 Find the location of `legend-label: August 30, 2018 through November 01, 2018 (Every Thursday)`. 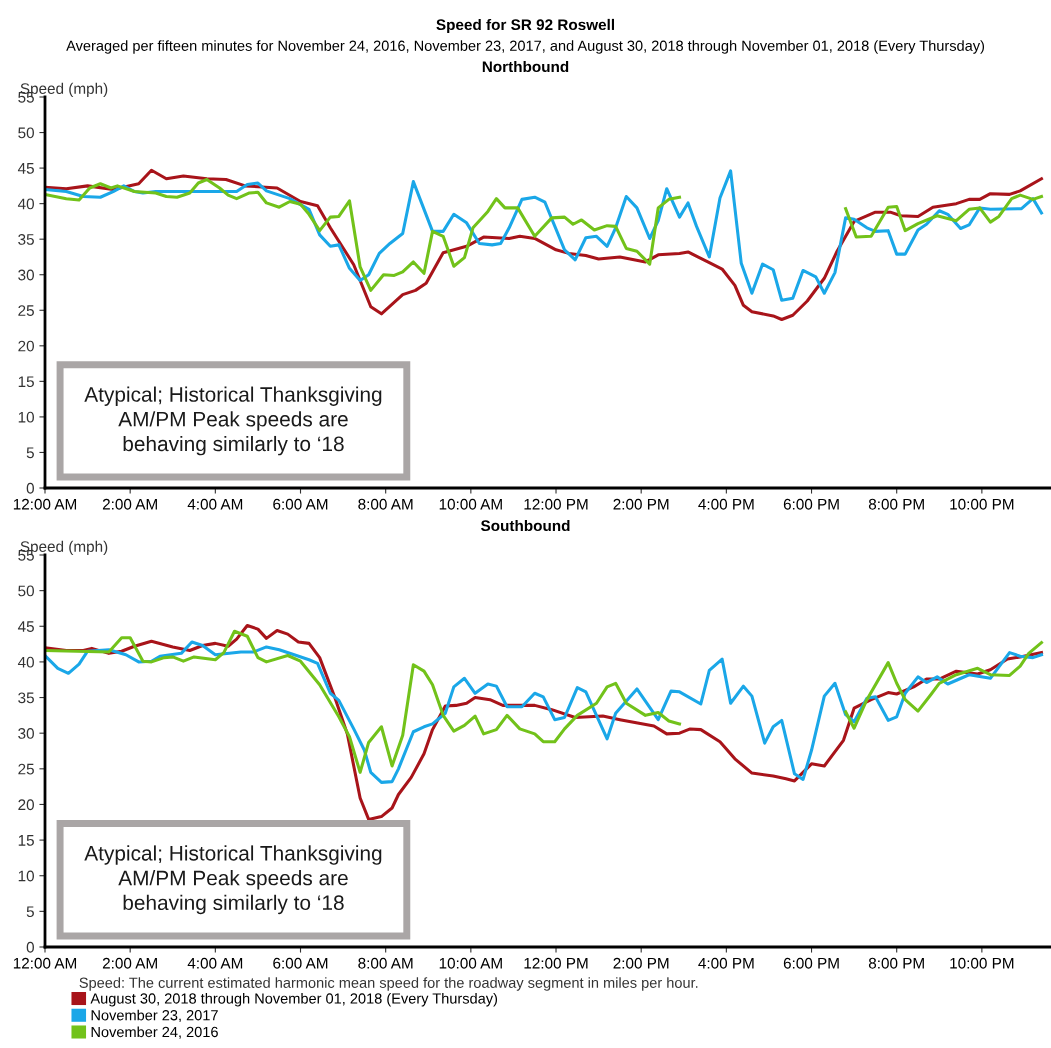

legend-label: August 30, 2018 through November 01, 2018 (Every Thursday) is located at coordinates (294, 999).